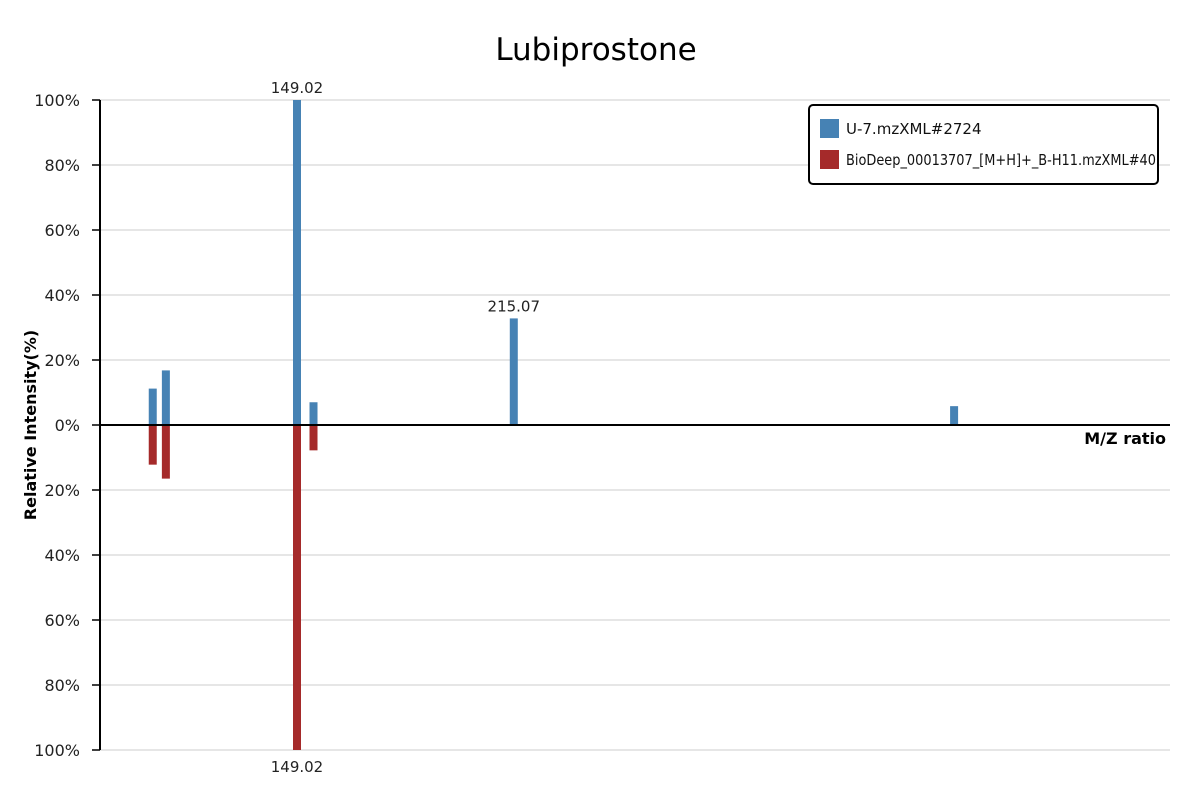 This screenshot has height=800, width=1200. Describe the element at coordinates (1001, 160) in the screenshot. I see `legend-label-series-2: BioDeep_00013707_[M+H]+_B-H11.mzXML#40` at that location.